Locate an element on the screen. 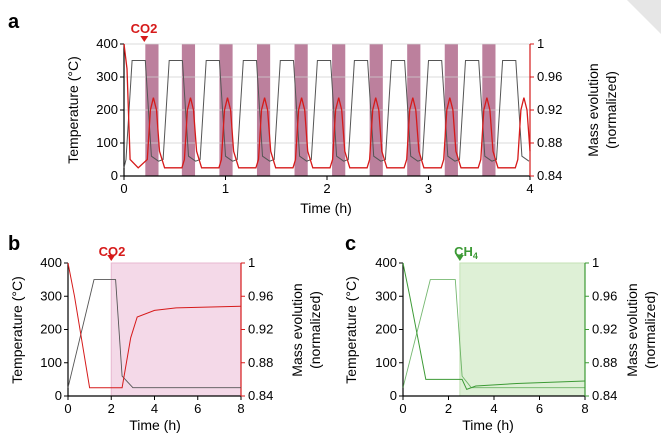  panel-b-xlabel: Time (h) is located at coordinates (155, 425).